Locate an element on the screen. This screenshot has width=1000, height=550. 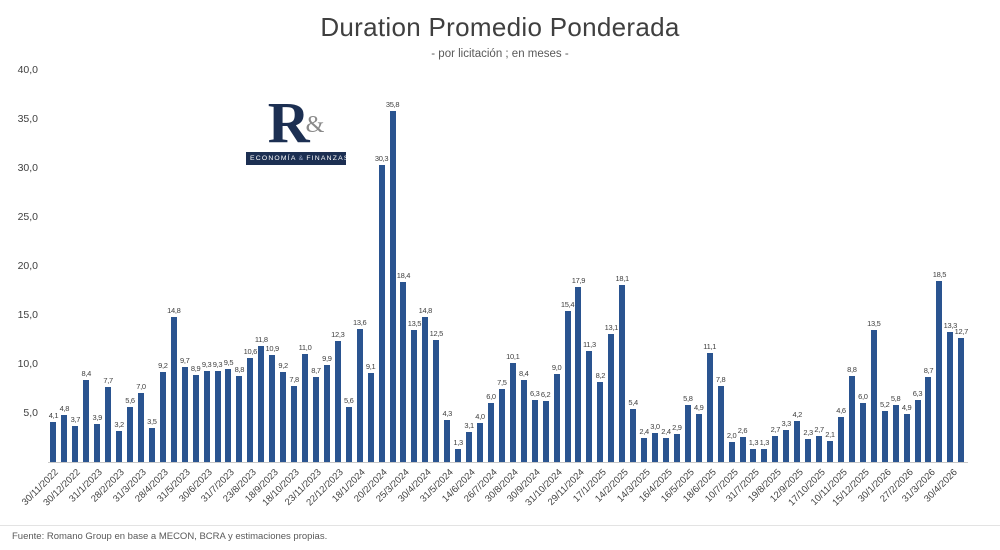
bar: 12,7 is located at coordinates (961, 266).